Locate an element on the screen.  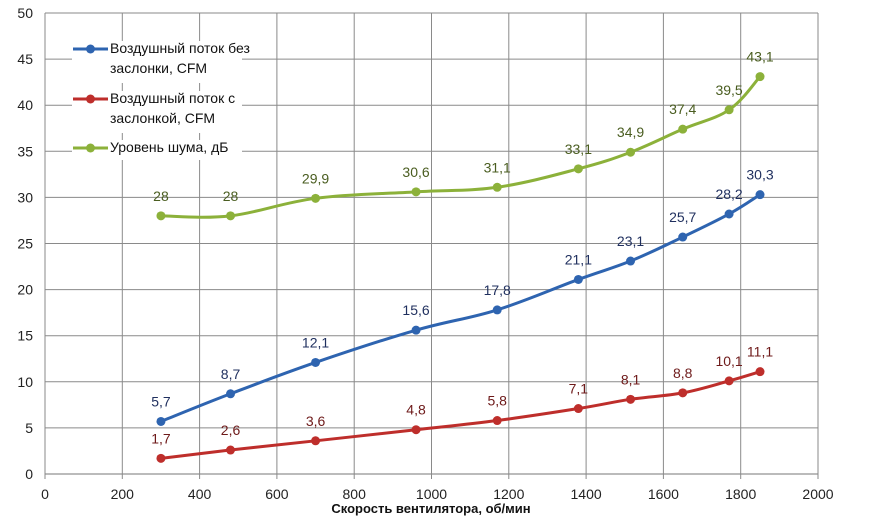
legend-entry: Воздушный поток без заслонки, CFM is located at coordinates (180, 58).